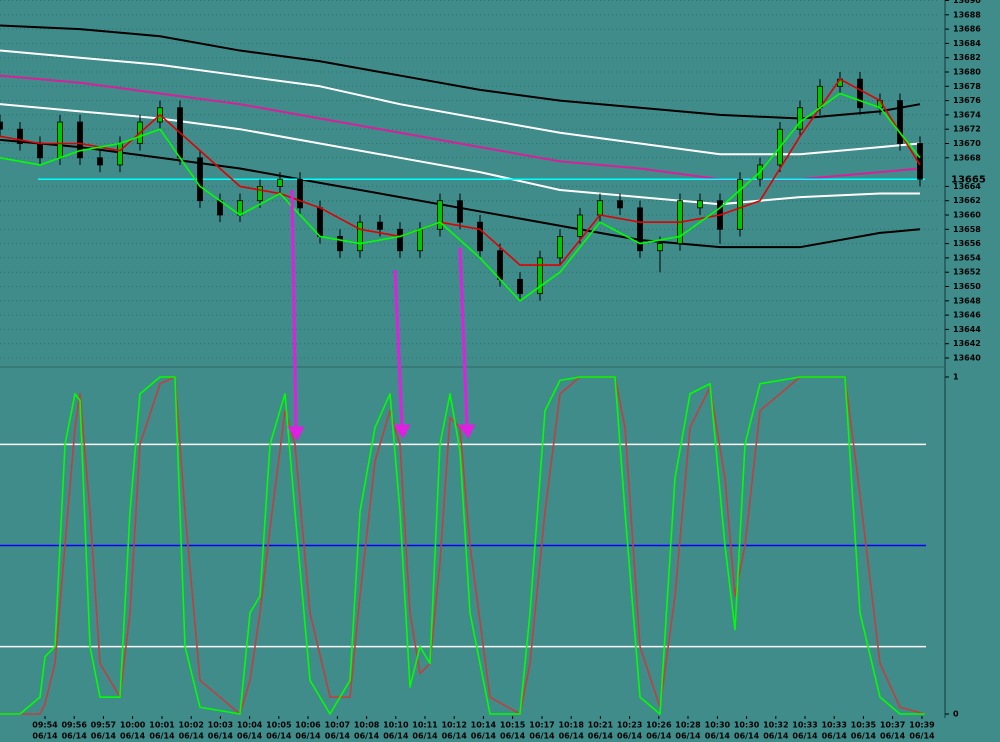 The height and width of the screenshot is (742, 1000). What do you see at coordinates (967, 272) in the screenshot?
I see `y-tick-label: 13652` at bounding box center [967, 272].